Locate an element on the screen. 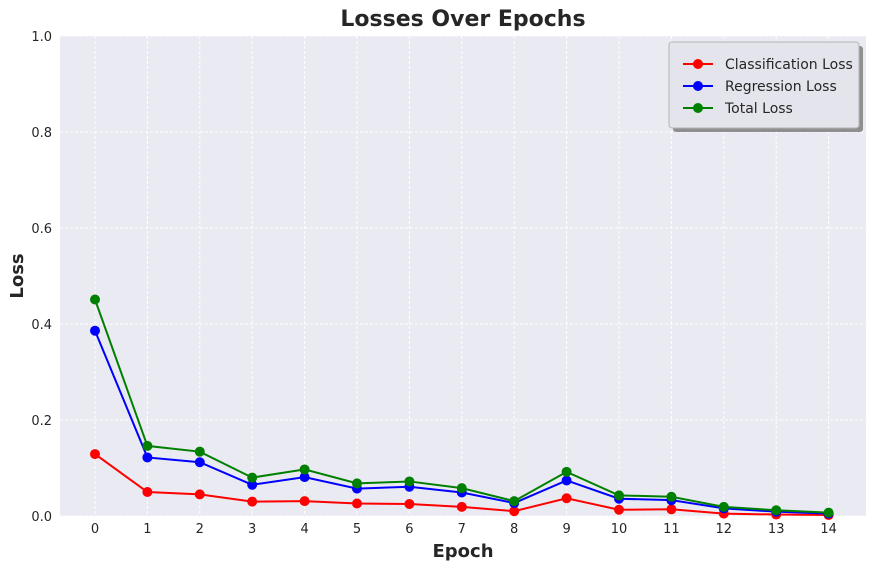 The image size is (874, 570). x-tick-labels: 0 1 2 3 4 5 6 7 8 9 10 11 12 13 14 is located at coordinates (464, 529).